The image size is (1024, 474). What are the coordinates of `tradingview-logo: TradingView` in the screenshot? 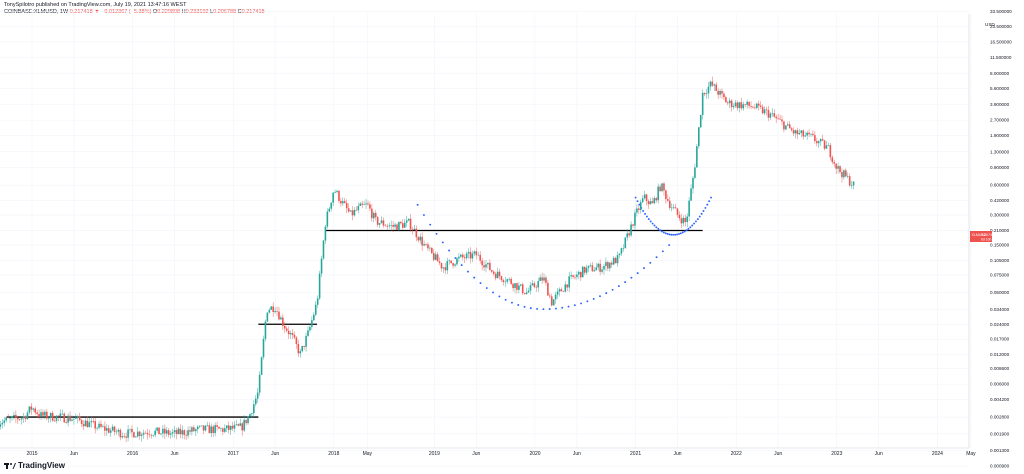 It's located at (34, 465).